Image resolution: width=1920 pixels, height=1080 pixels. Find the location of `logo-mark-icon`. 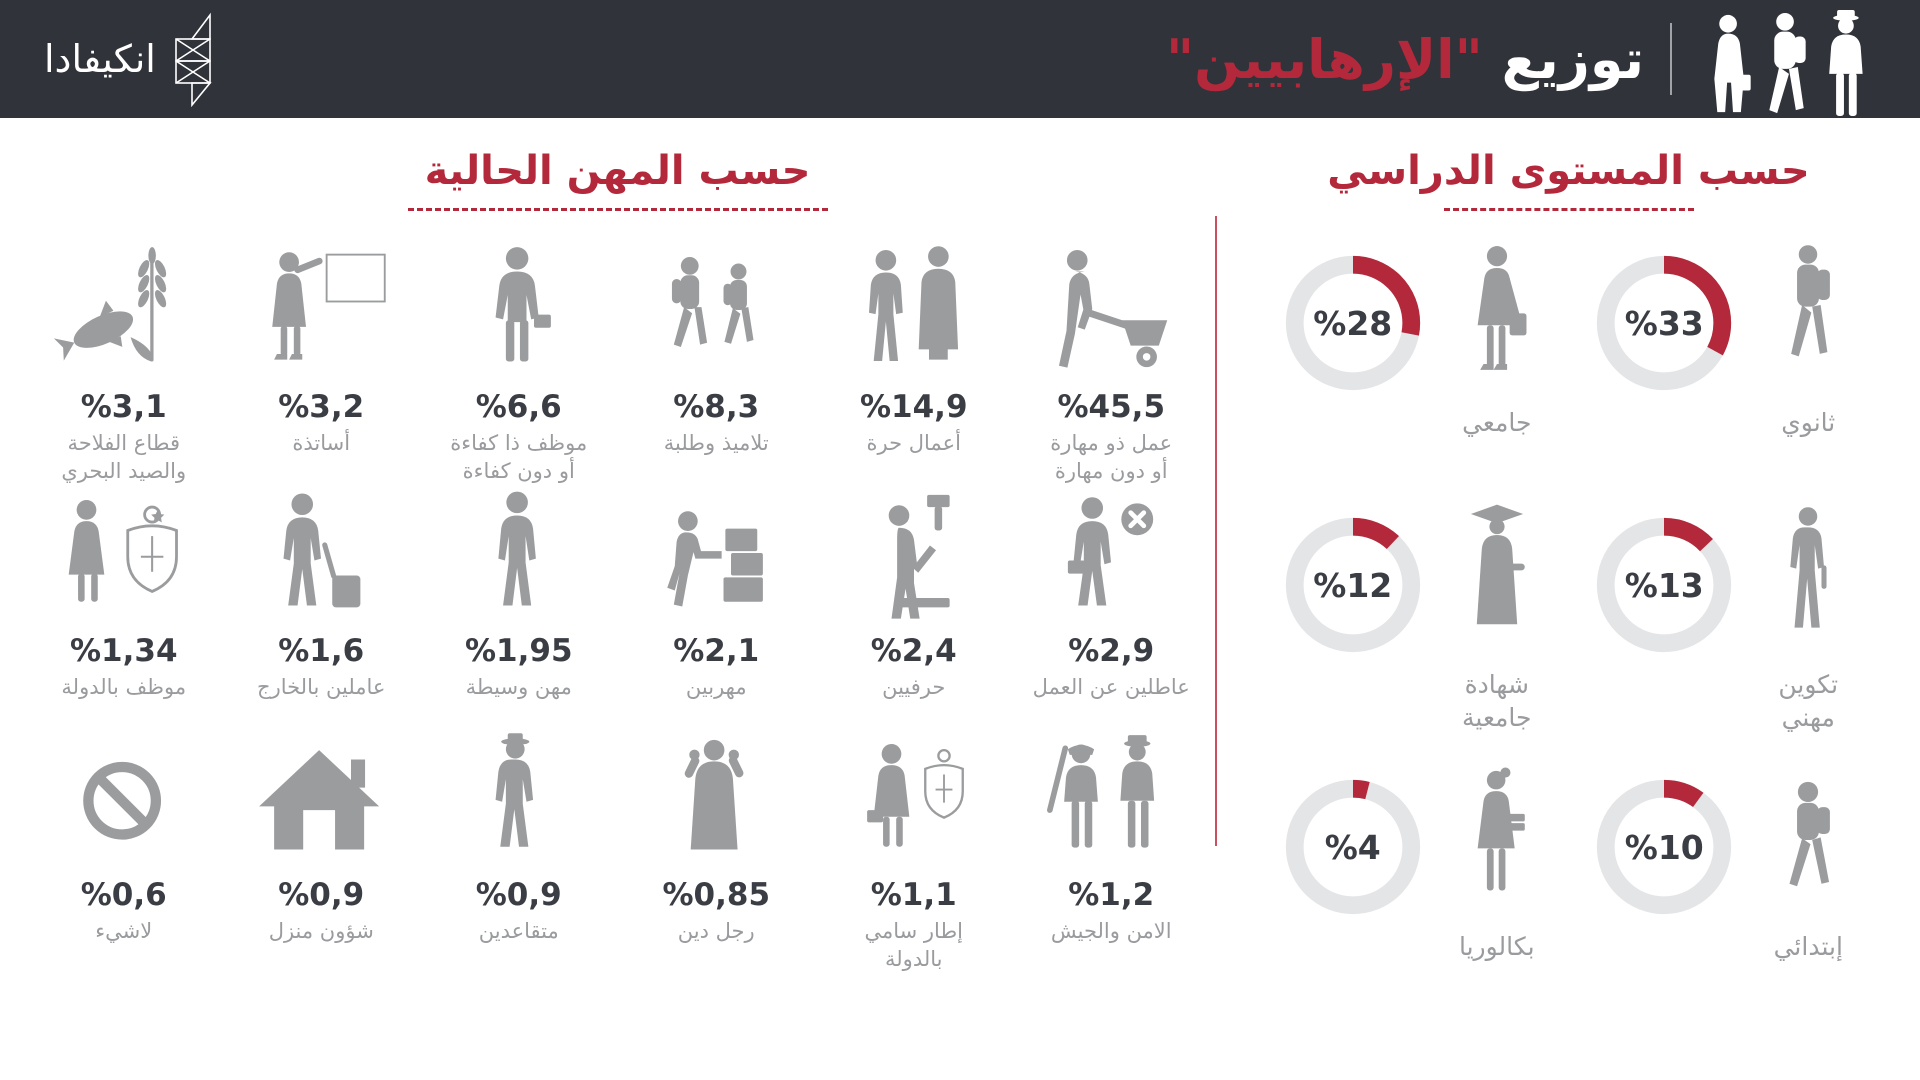

logo-mark-icon is located at coordinates (193, 59).